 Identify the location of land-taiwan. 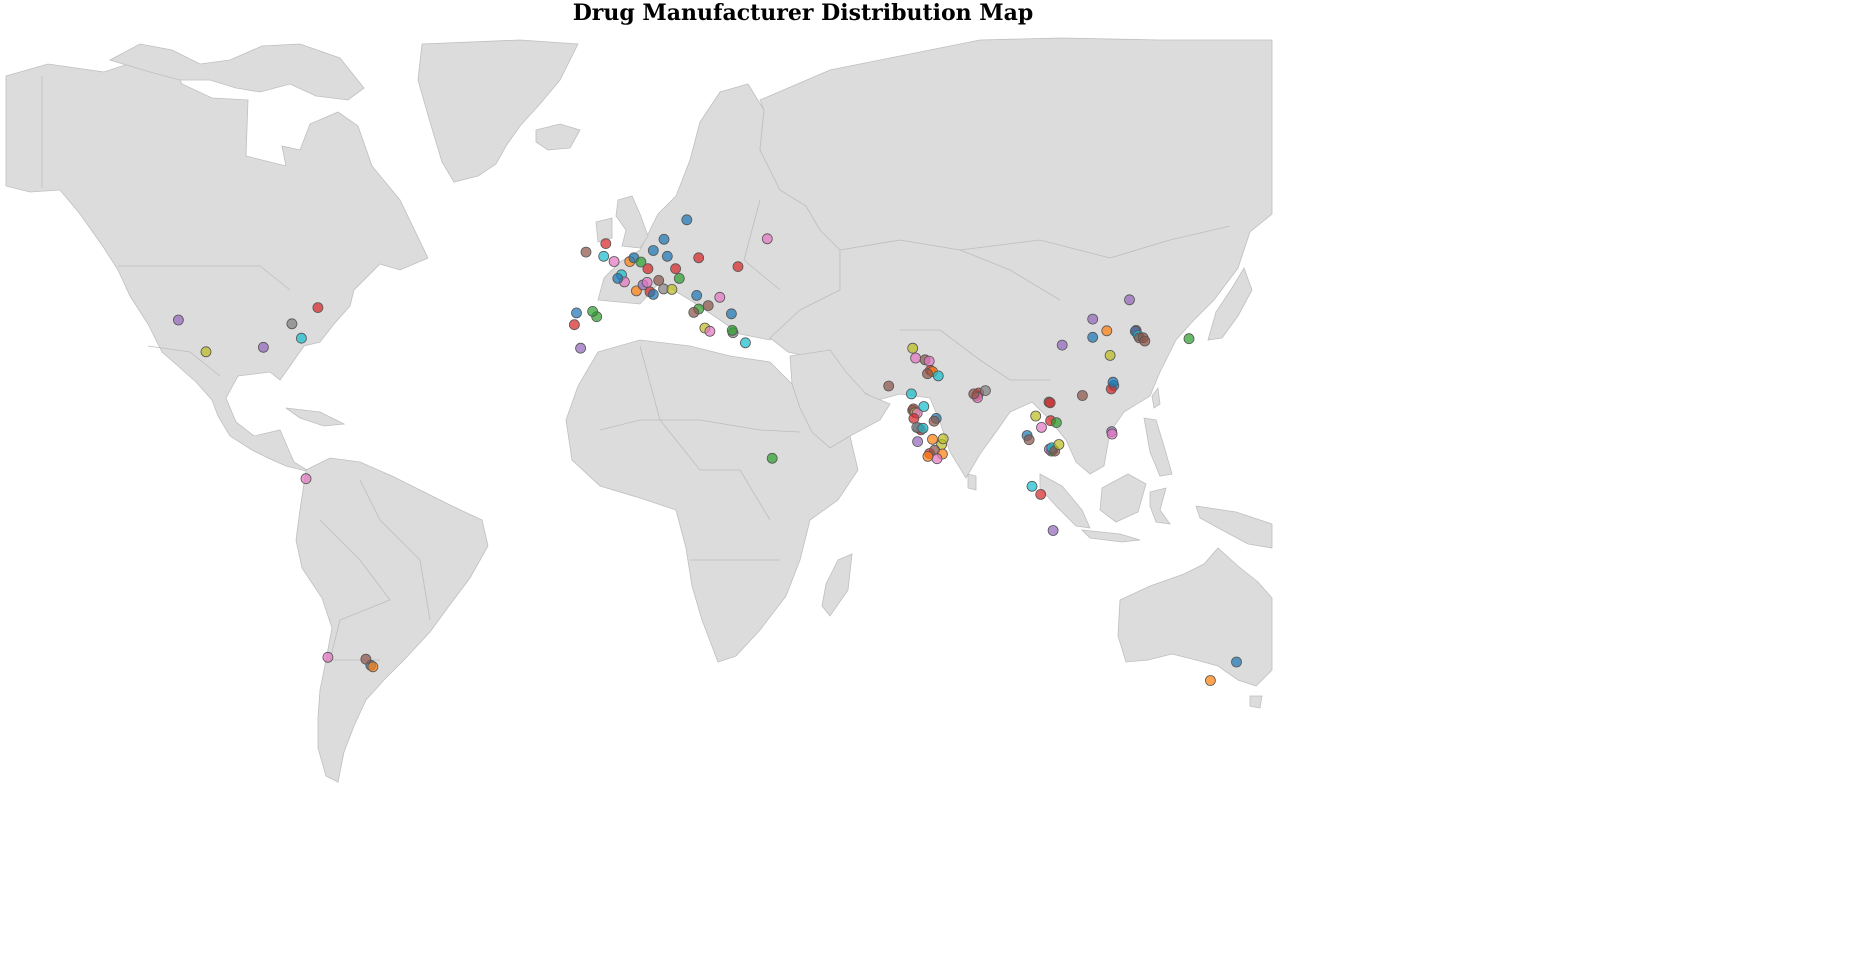
(1156, 397).